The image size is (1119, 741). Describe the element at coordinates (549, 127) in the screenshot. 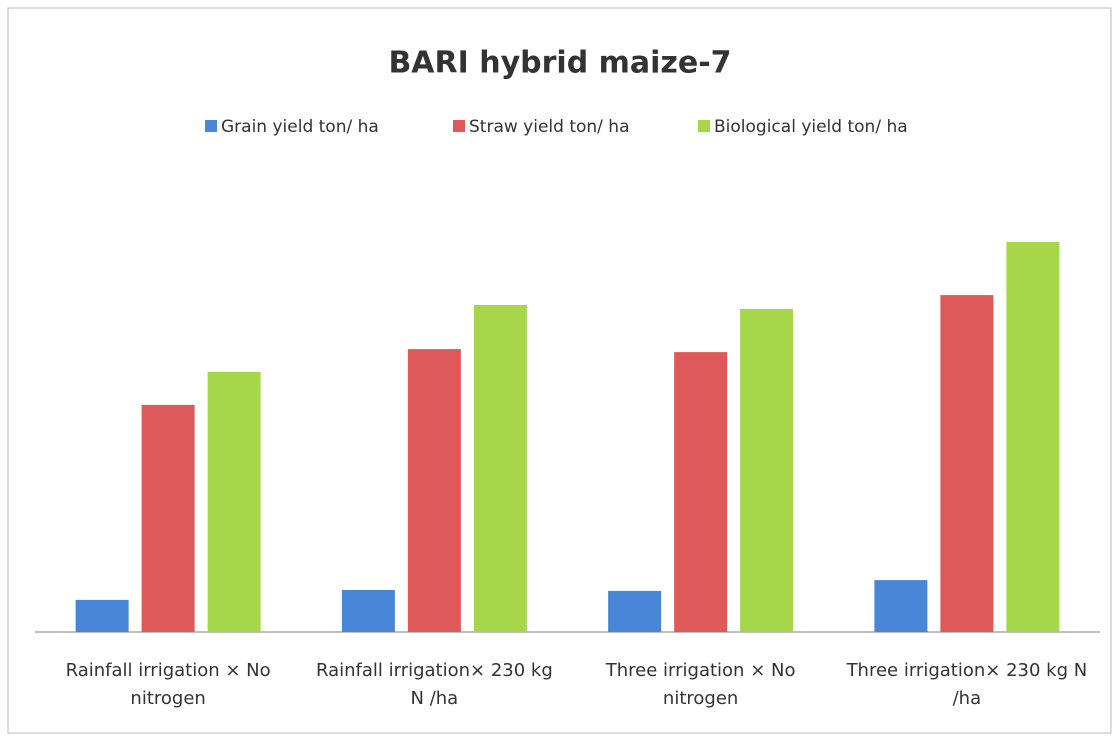

I see `legend-label: Straw yield ton/ ha` at that location.